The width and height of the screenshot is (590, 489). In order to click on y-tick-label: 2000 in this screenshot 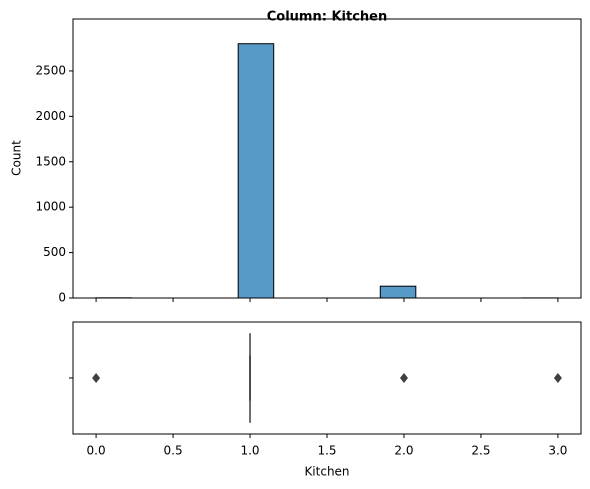, I will do `click(50, 116)`.